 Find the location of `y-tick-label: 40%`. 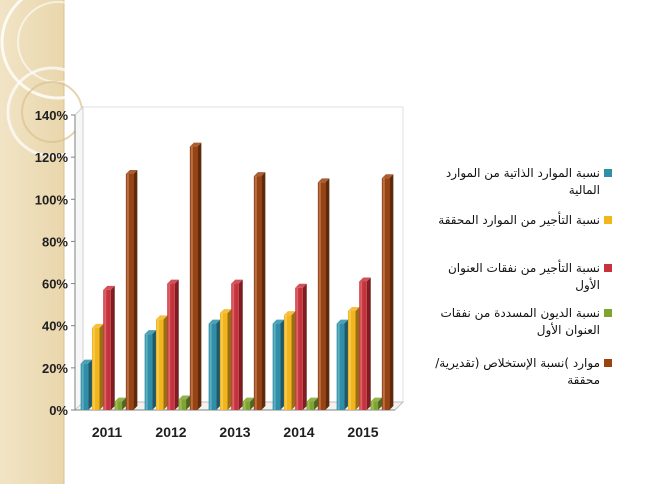

y-tick-label: 40% is located at coordinates (55, 326).